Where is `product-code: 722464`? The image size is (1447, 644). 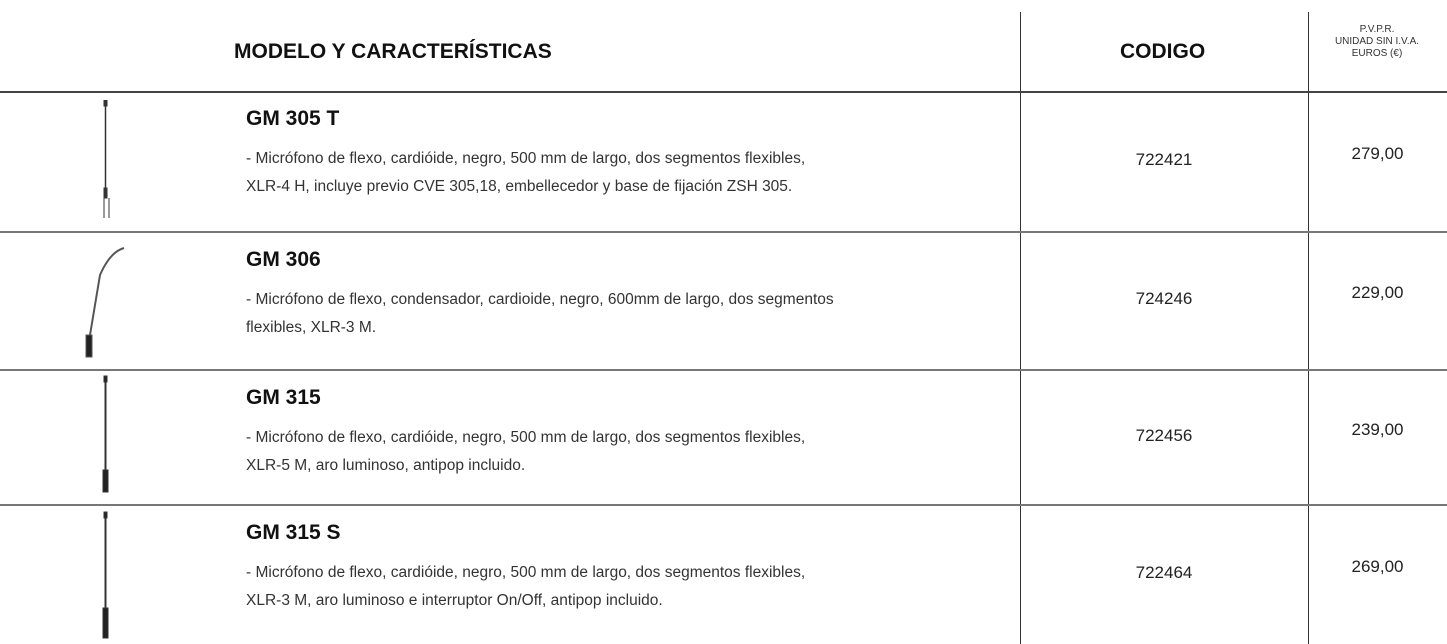 product-code: 722464 is located at coordinates (1164, 572).